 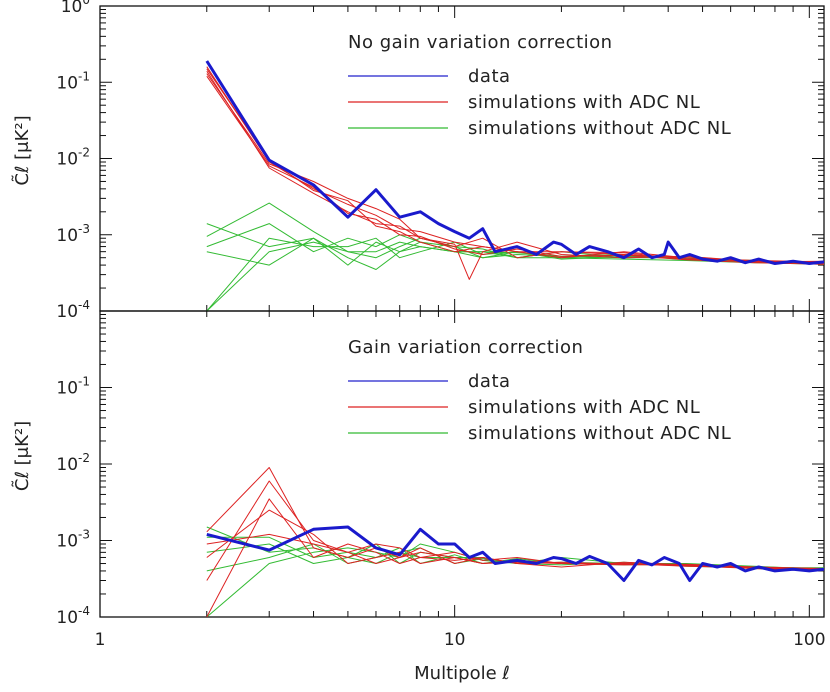 I want to click on bottom-y-tick-label: 10⁻⁴, so click(x=73, y=616).